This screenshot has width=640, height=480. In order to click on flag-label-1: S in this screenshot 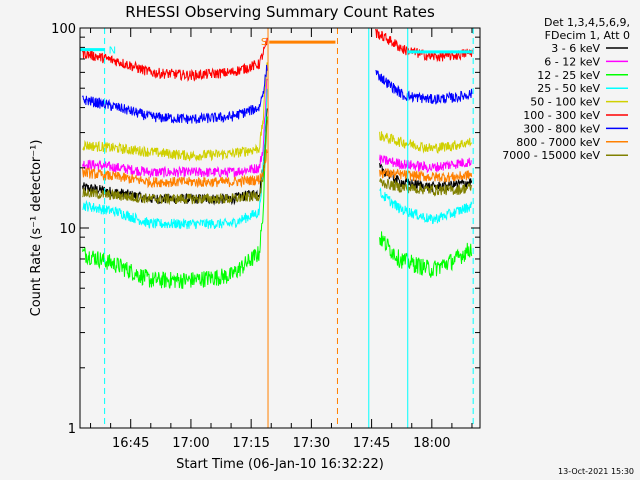, I will do `click(264, 42)`.